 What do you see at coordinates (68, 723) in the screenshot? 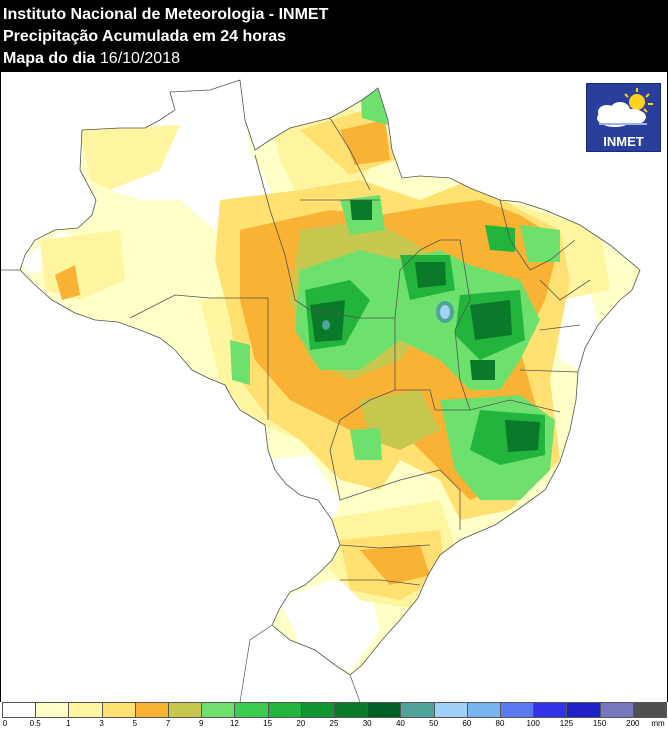
I see `legend-tick-label: 1` at bounding box center [68, 723].